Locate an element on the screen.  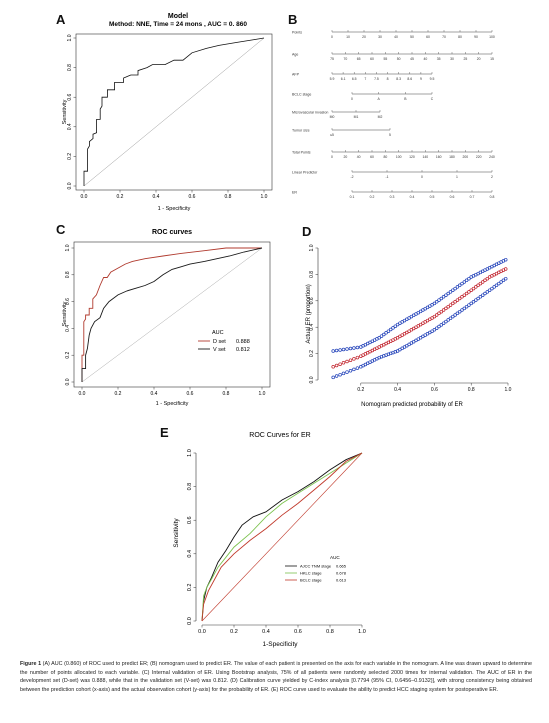
nomogram-tick-label: 9.5 is located at coordinates (432, 79).